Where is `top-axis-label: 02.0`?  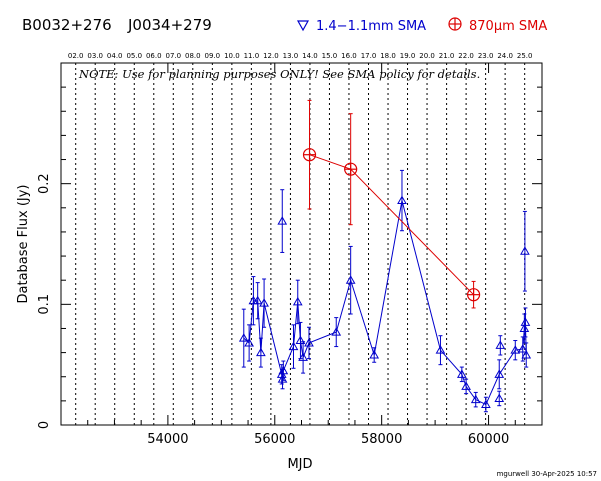 top-axis-label: 02.0 is located at coordinates (76, 56).